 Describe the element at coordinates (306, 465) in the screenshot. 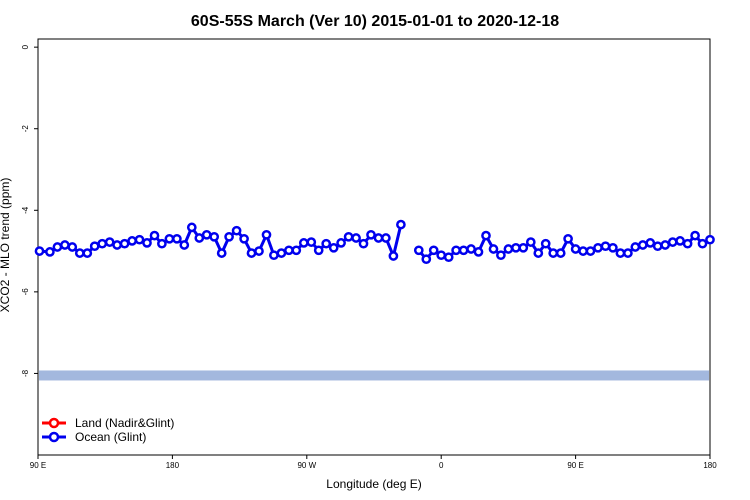

I see `x-tick-label: 90 W` at that location.